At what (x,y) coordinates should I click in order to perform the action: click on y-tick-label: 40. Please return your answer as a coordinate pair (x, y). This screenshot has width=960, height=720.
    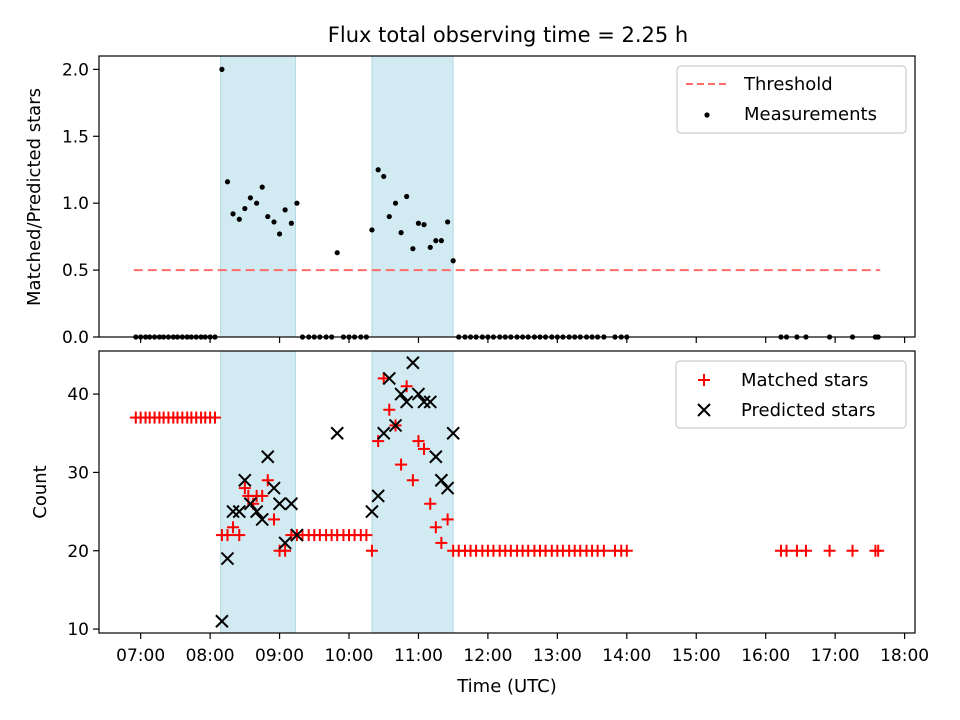
    Looking at the image, I should click on (78, 395).